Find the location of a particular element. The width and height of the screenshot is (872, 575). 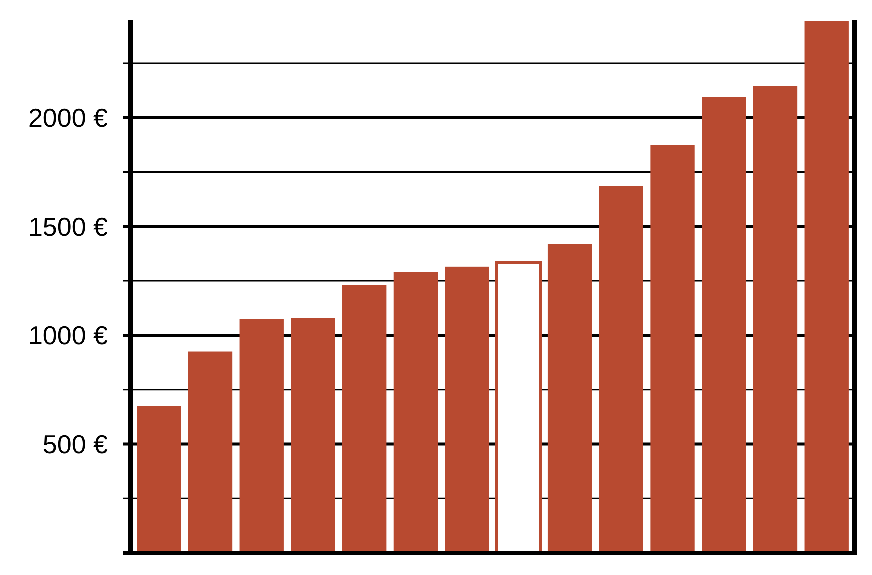

y-tick-label: 1500 € is located at coordinates (68, 227).